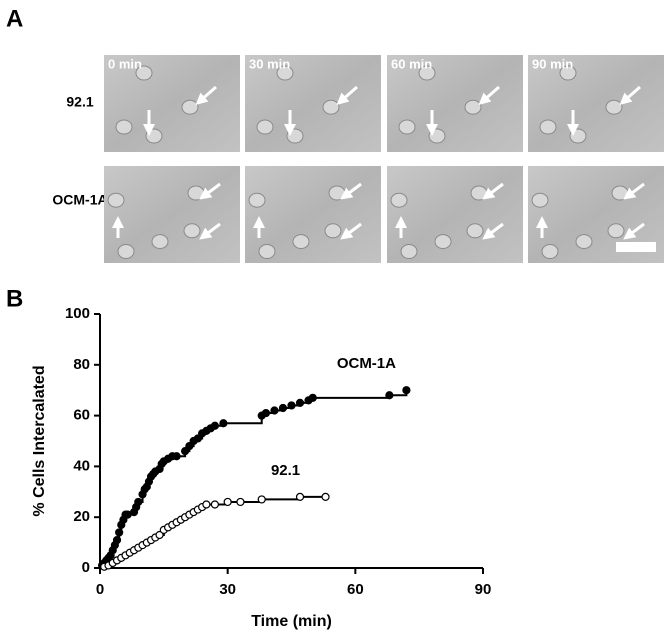  Describe the element at coordinates (125, 63) in the screenshot. I see `time-label: 0 min` at that location.